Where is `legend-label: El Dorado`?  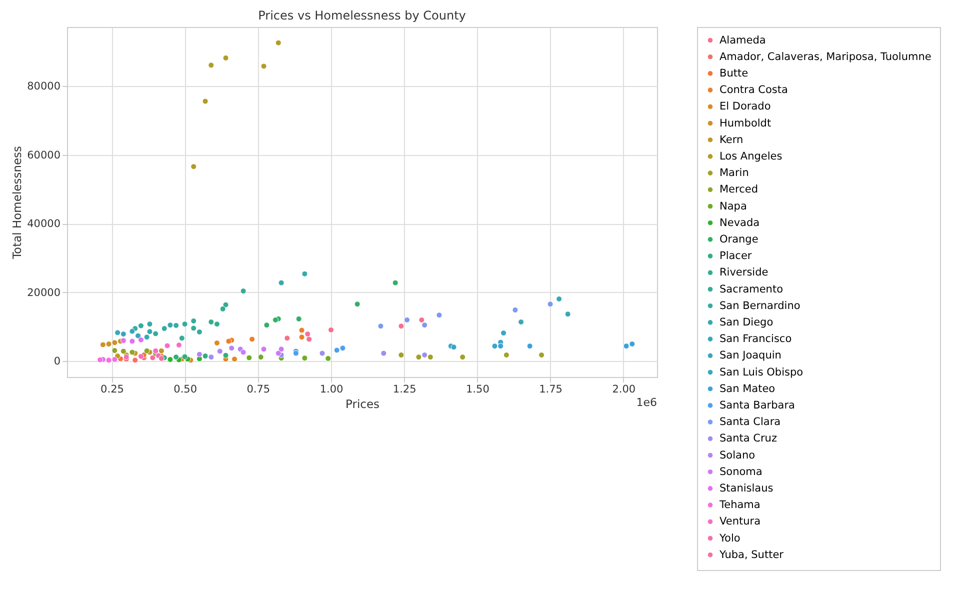
legend-label: El Dorado is located at coordinates (745, 106).